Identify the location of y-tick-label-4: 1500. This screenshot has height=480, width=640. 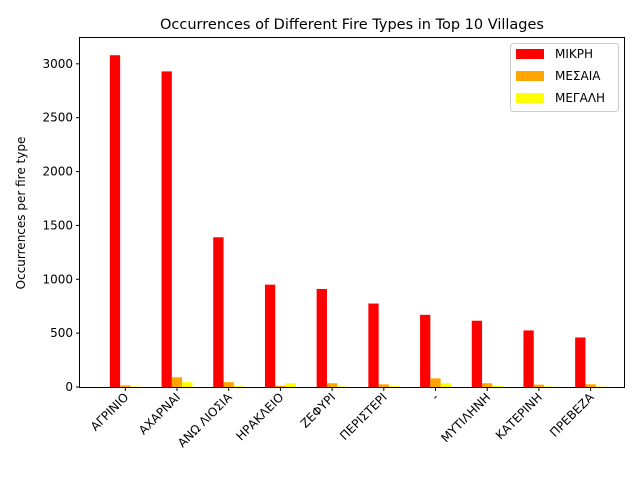
(57, 225).